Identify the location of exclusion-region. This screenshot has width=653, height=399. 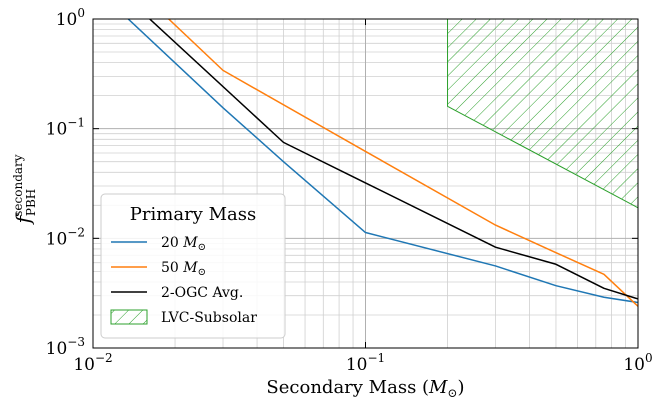
(542, 114).